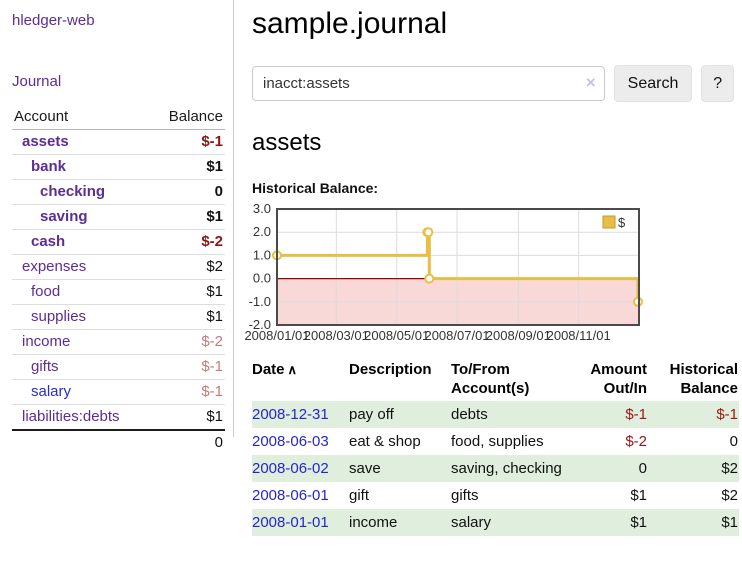  Describe the element at coordinates (260, 324) in the screenshot. I see `y-tick-label: -2.0` at that location.